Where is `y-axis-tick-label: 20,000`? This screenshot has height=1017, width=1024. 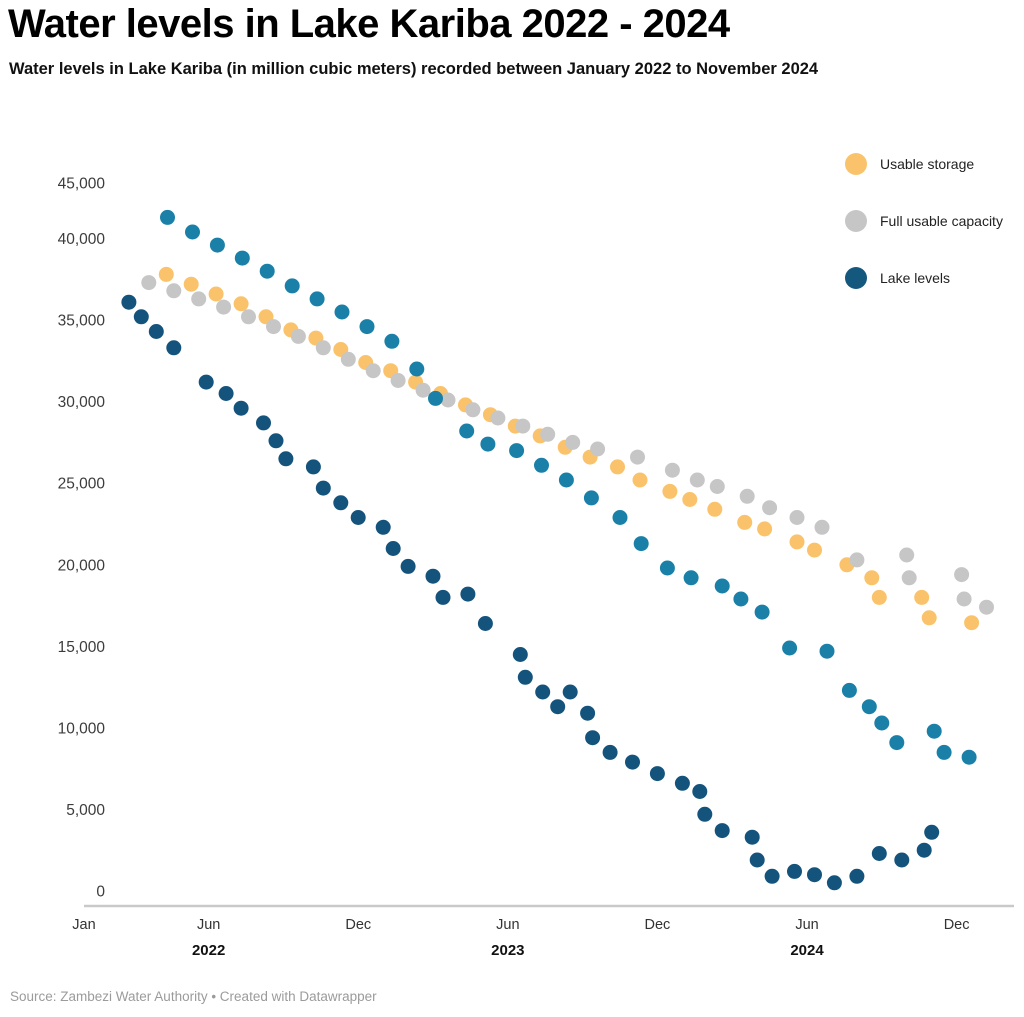 y-axis-tick-label: 20,000 is located at coordinates (82, 565).